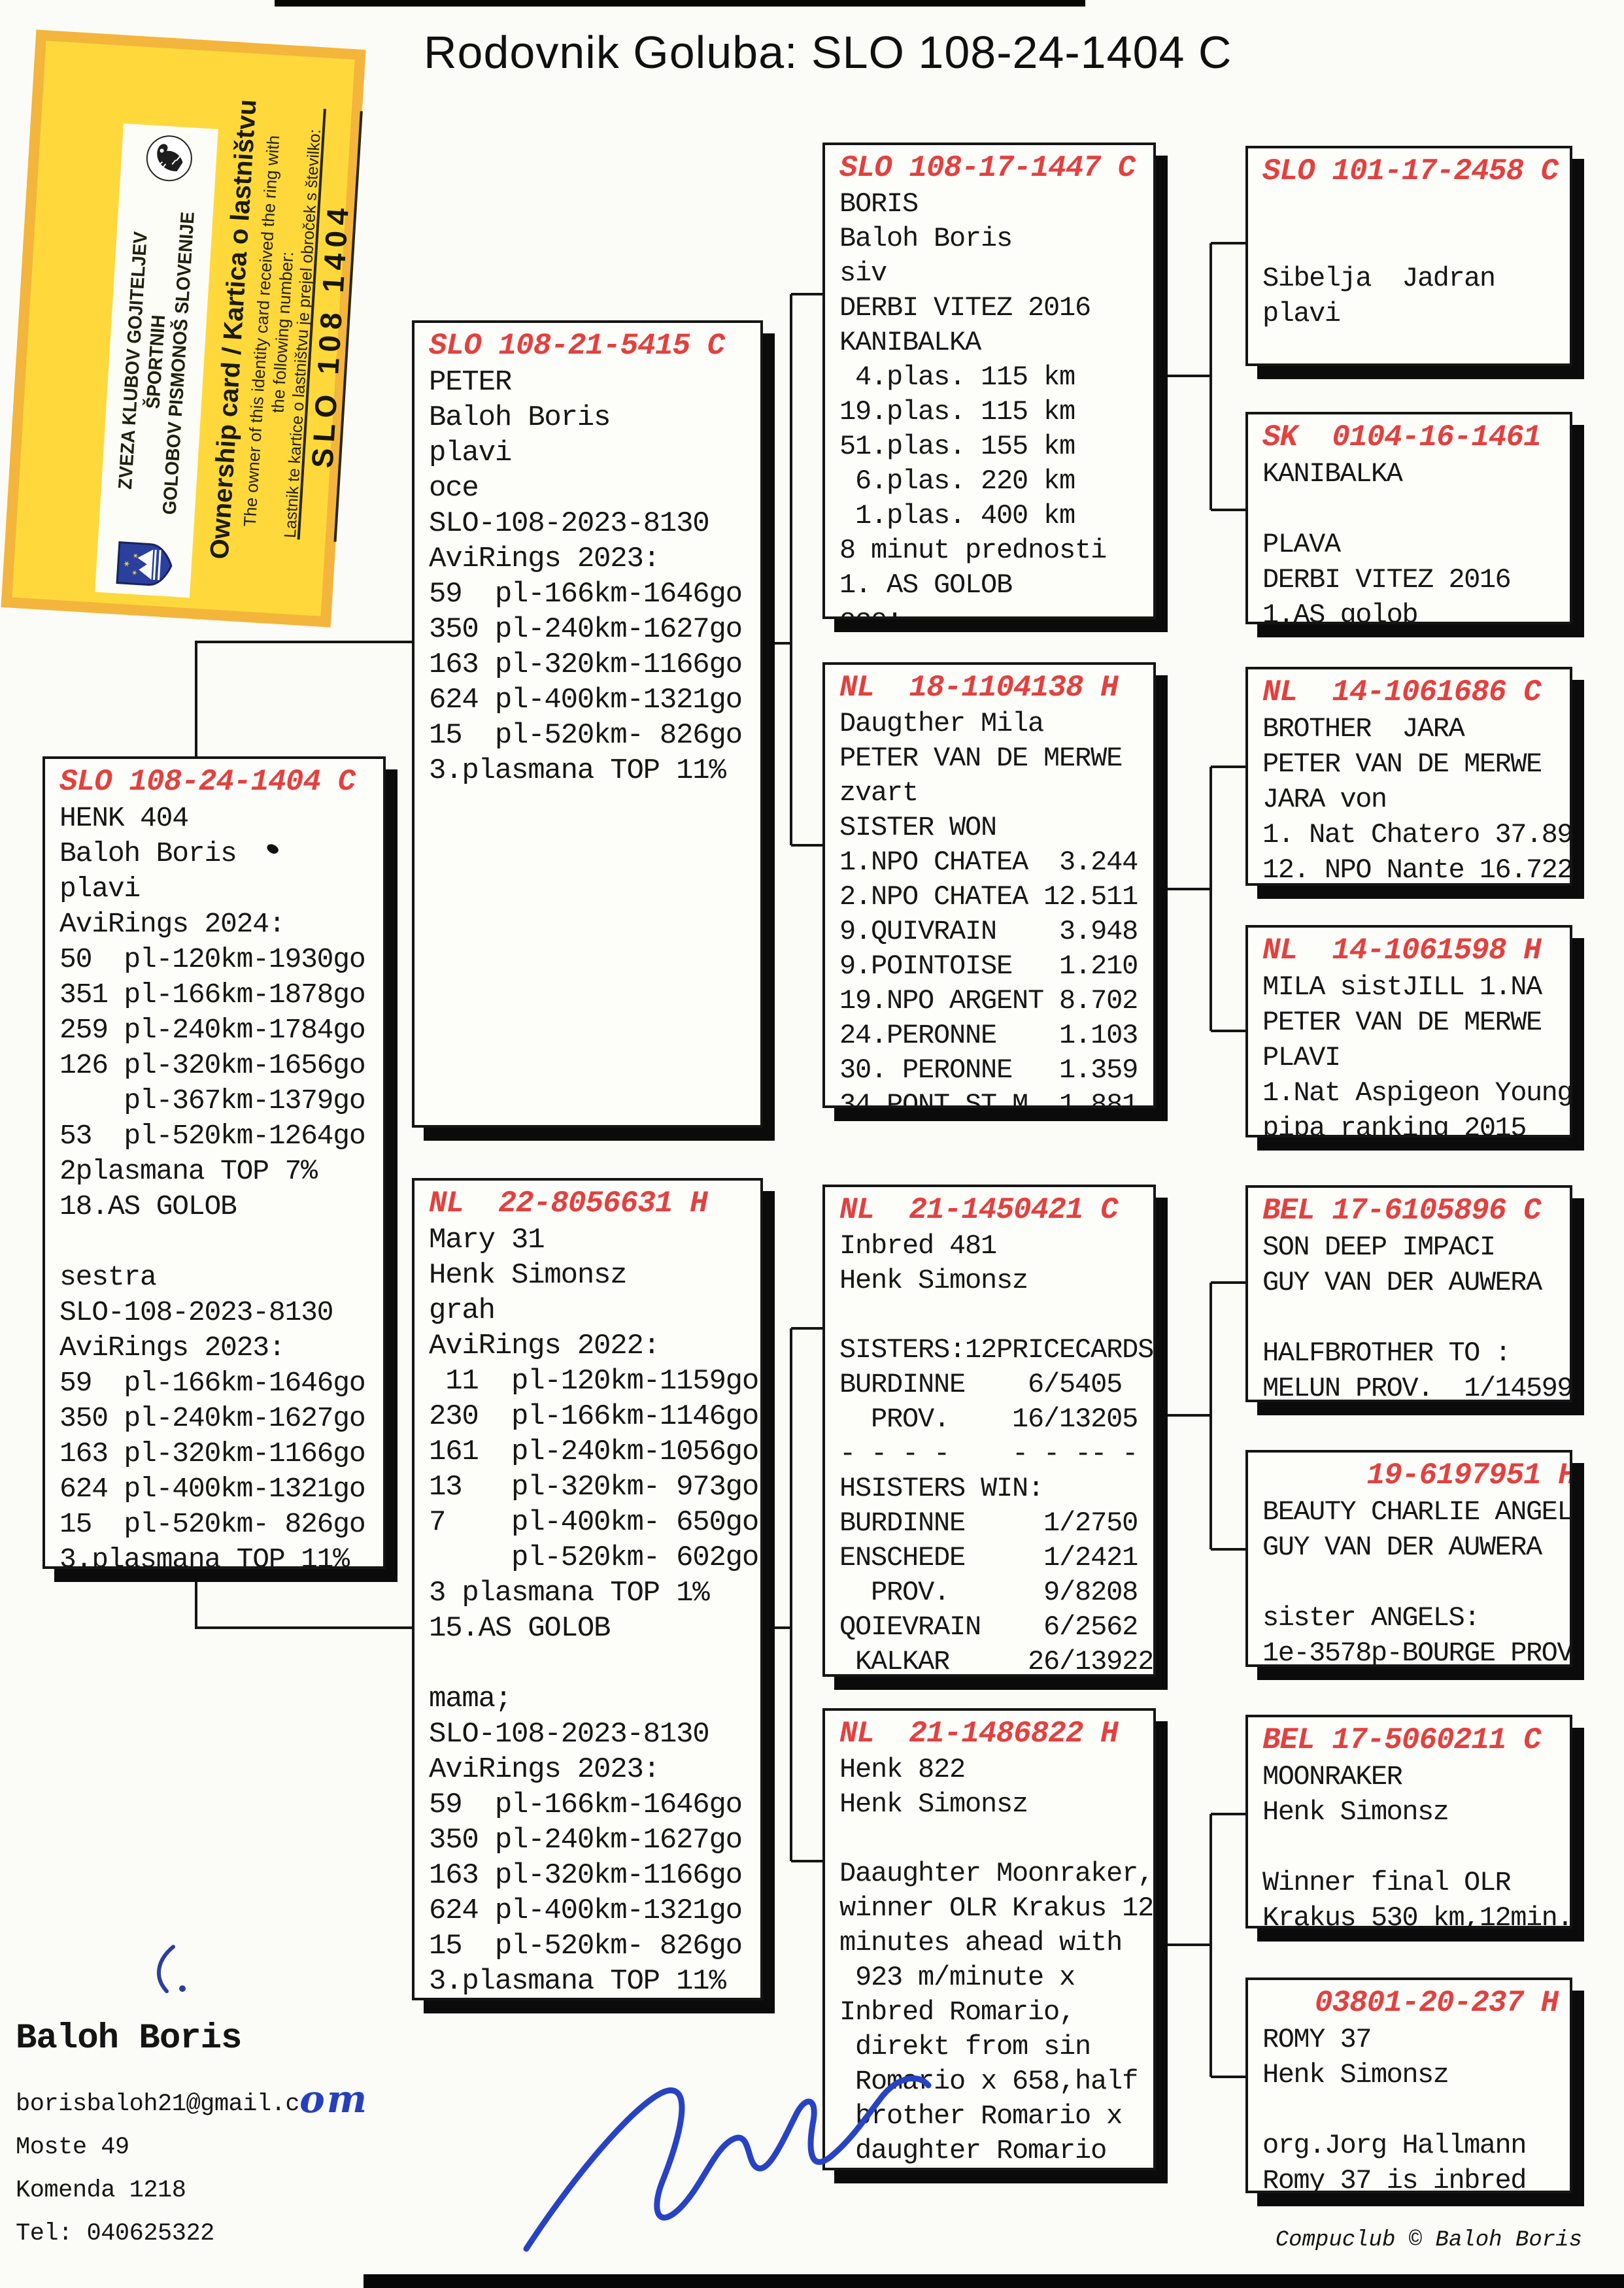  Describe the element at coordinates (1428, 2240) in the screenshot. I see `footer-credit: Compuclub © Baloh Boris` at that location.